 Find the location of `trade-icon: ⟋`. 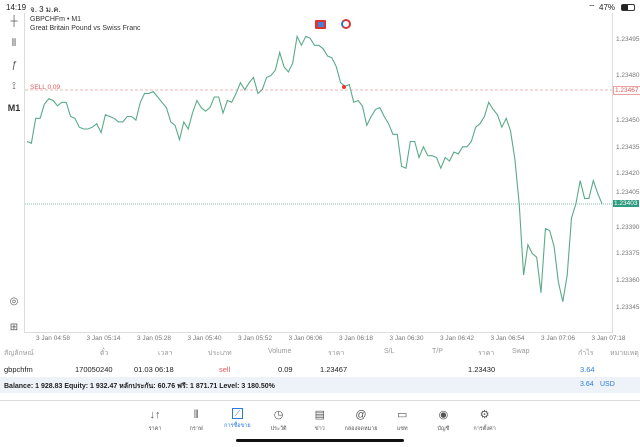

trade-icon: ⟋ is located at coordinates (237, 413).